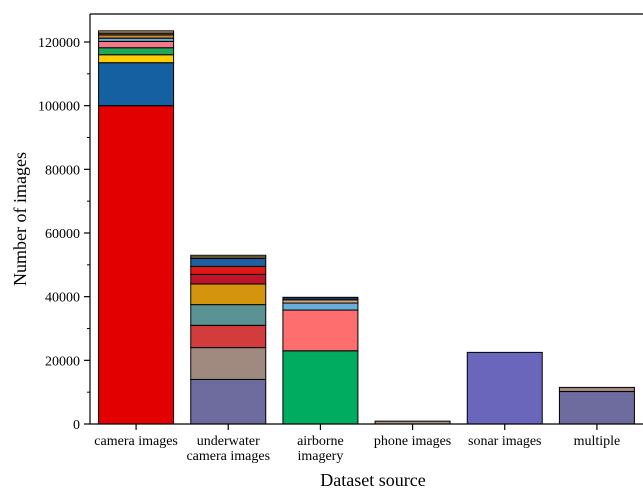 The width and height of the screenshot is (643, 494). I want to click on x-tick-label: sonar images, so click(504, 441).